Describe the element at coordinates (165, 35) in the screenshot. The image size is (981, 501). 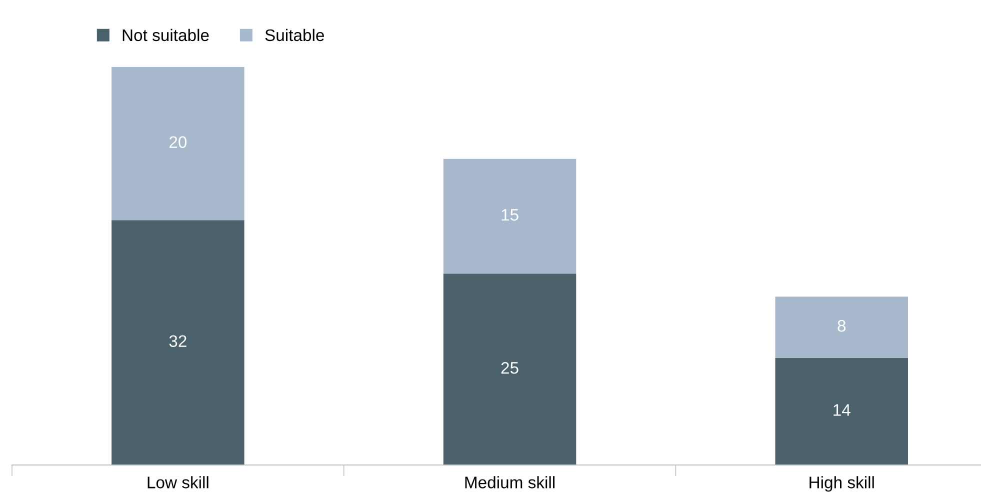
I see `legend-label: Not suitable` at that location.